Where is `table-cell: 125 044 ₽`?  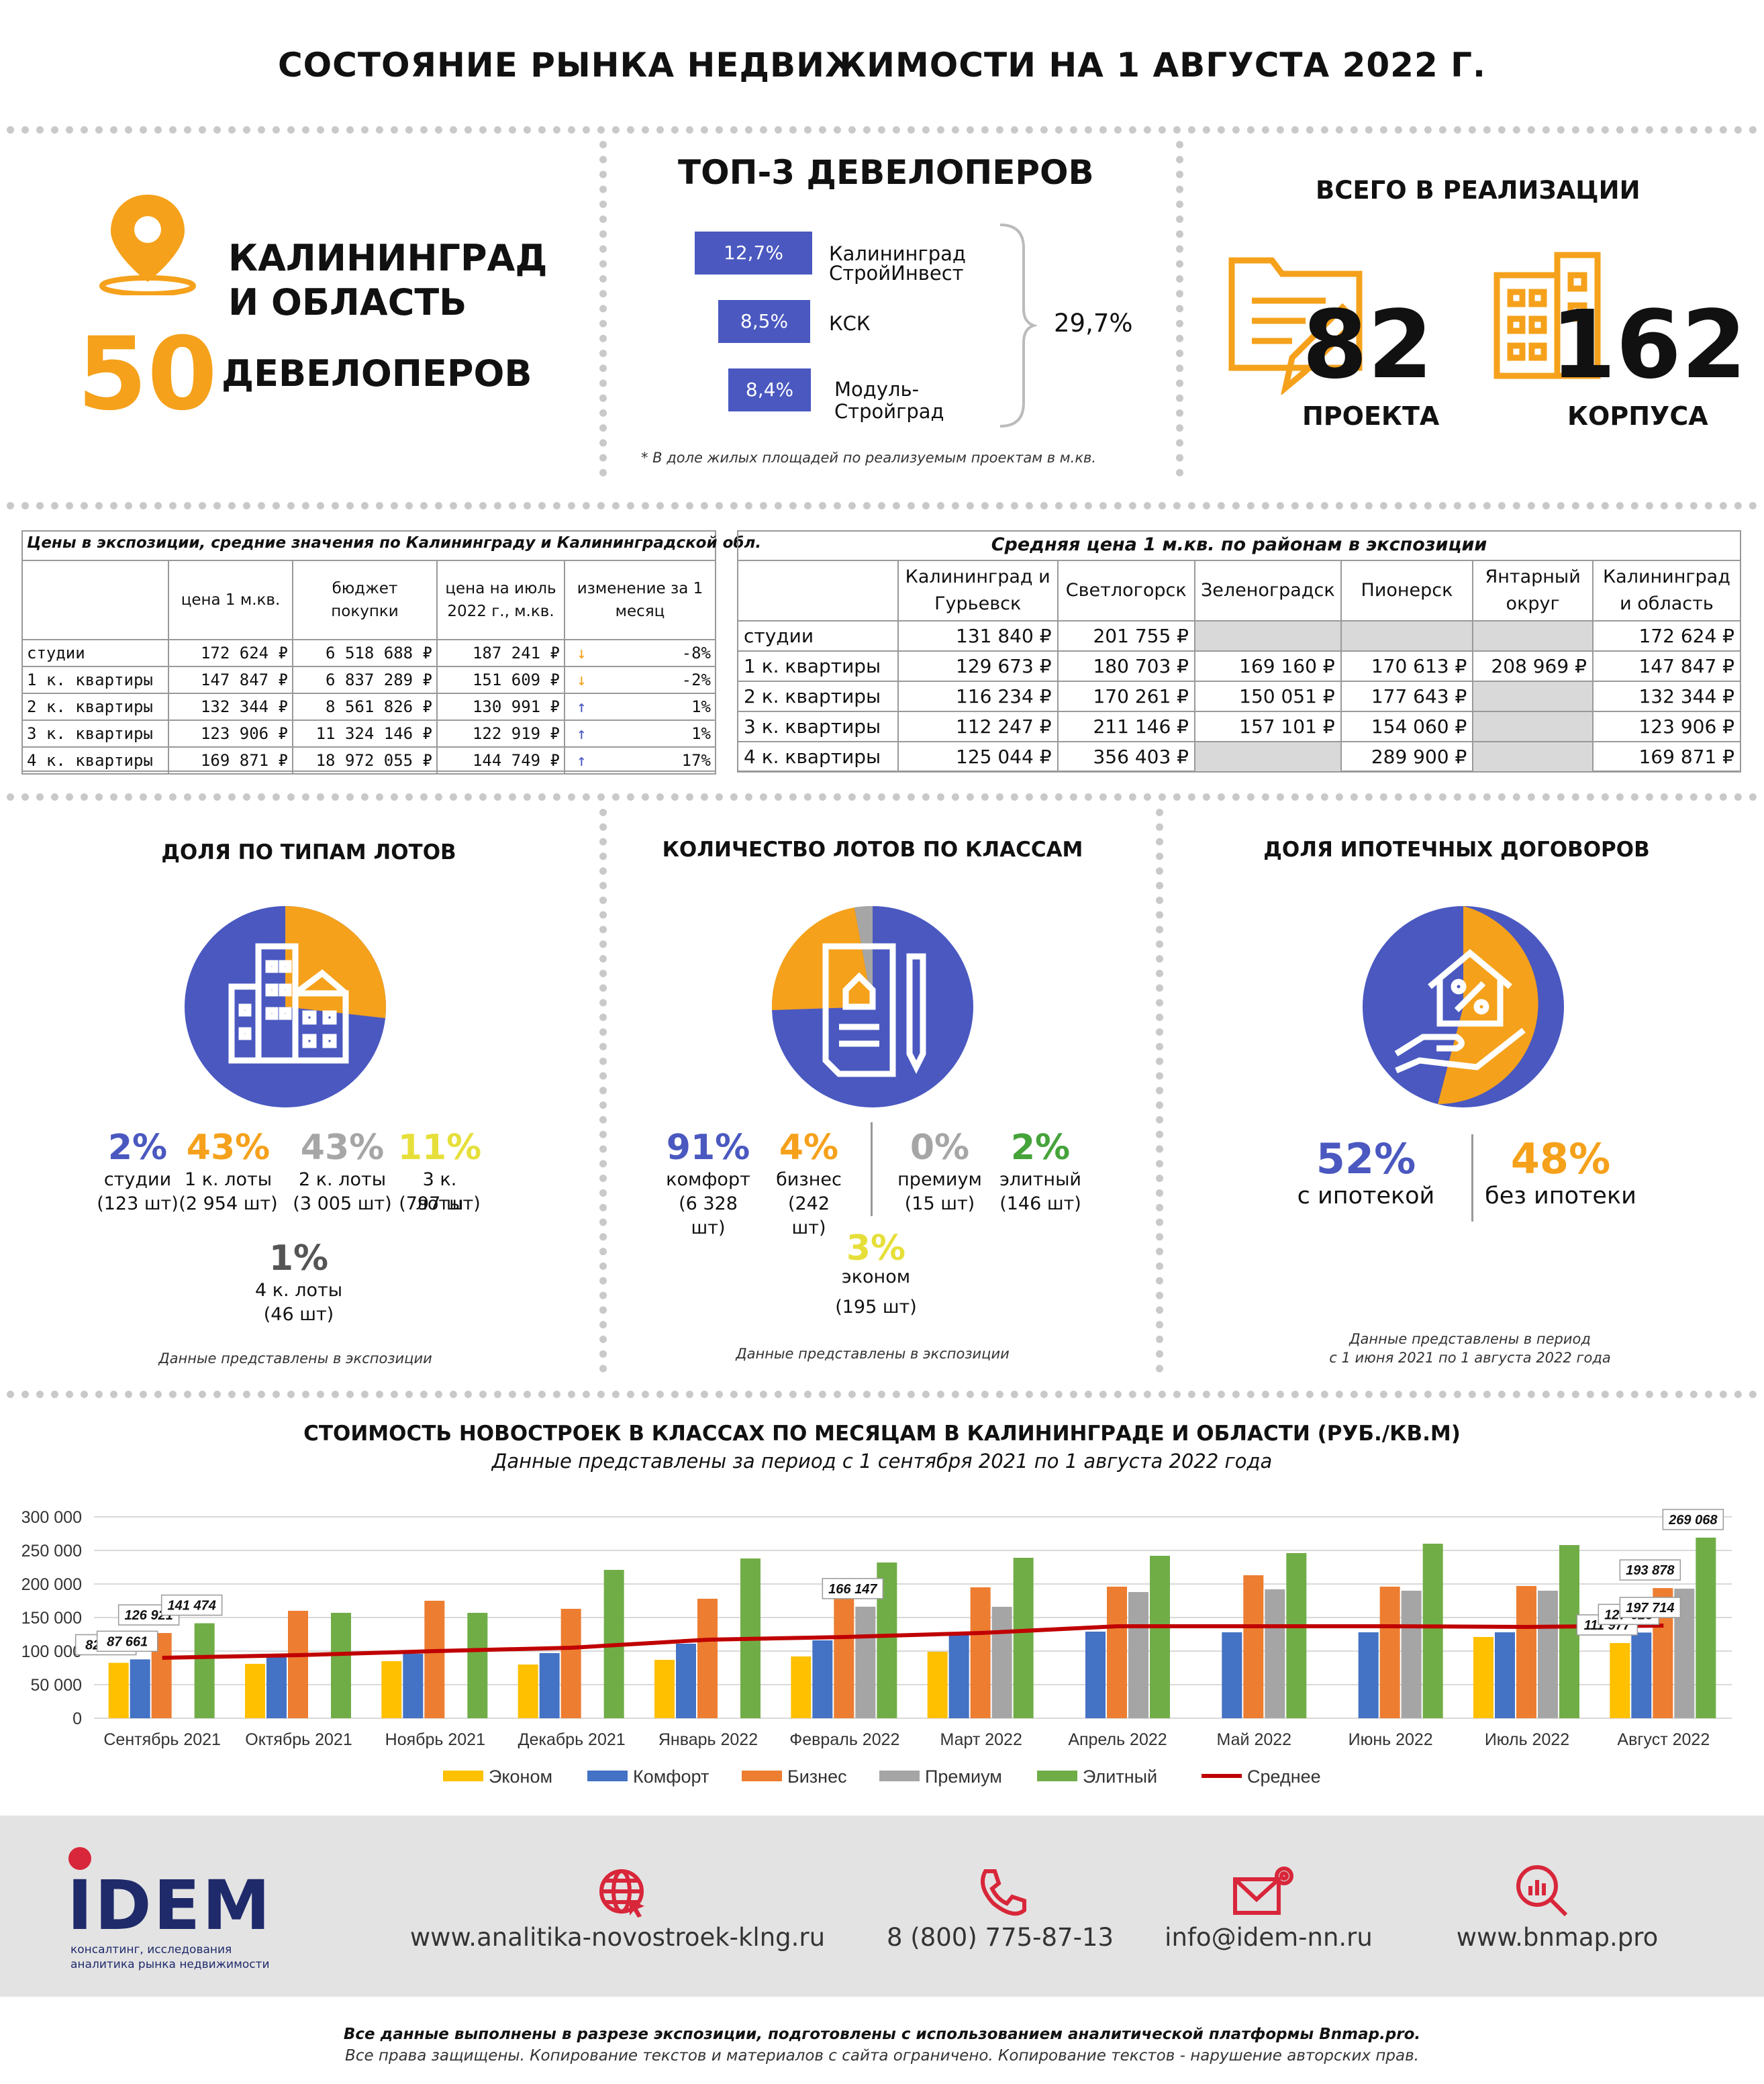 table-cell: 125 044 ₽ is located at coordinates (978, 757).